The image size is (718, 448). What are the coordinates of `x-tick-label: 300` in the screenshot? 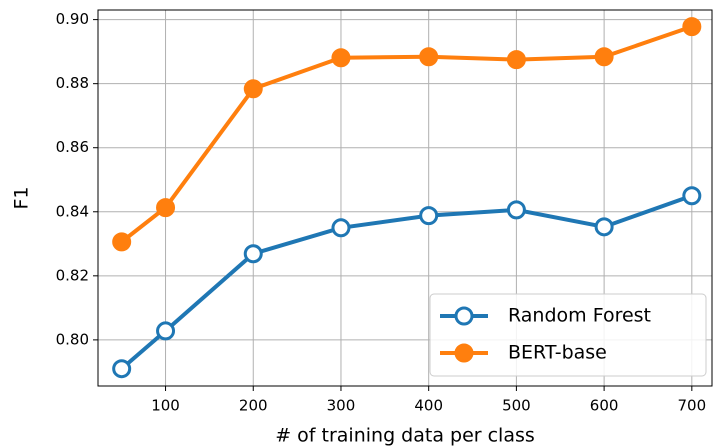 It's located at (341, 406).